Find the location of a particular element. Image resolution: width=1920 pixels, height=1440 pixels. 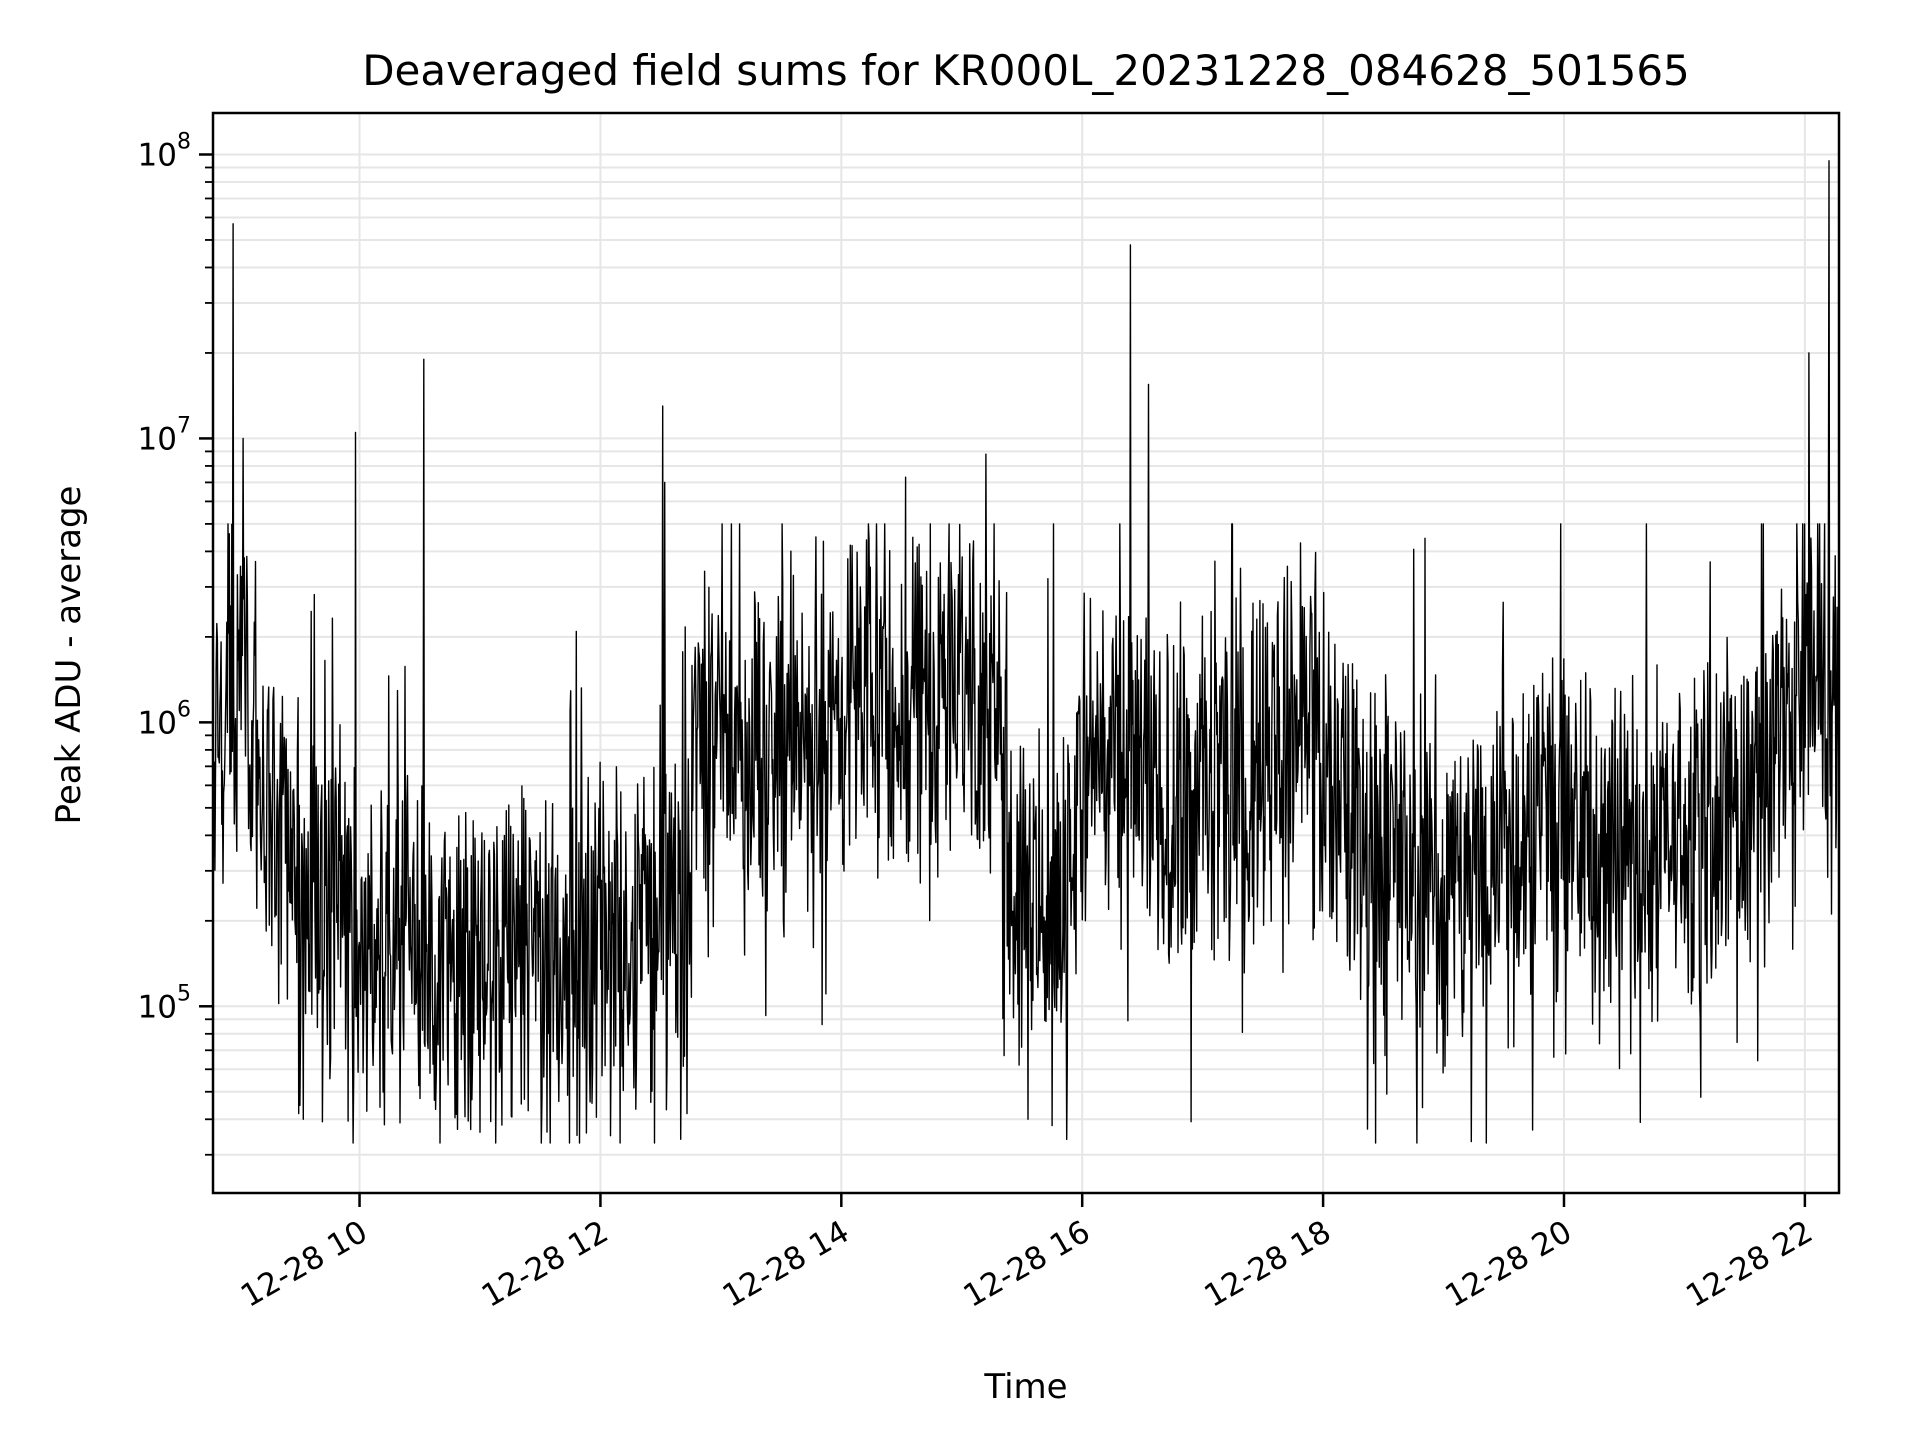

y-tick-label: 10⁵ is located at coordinates (164, 1003).